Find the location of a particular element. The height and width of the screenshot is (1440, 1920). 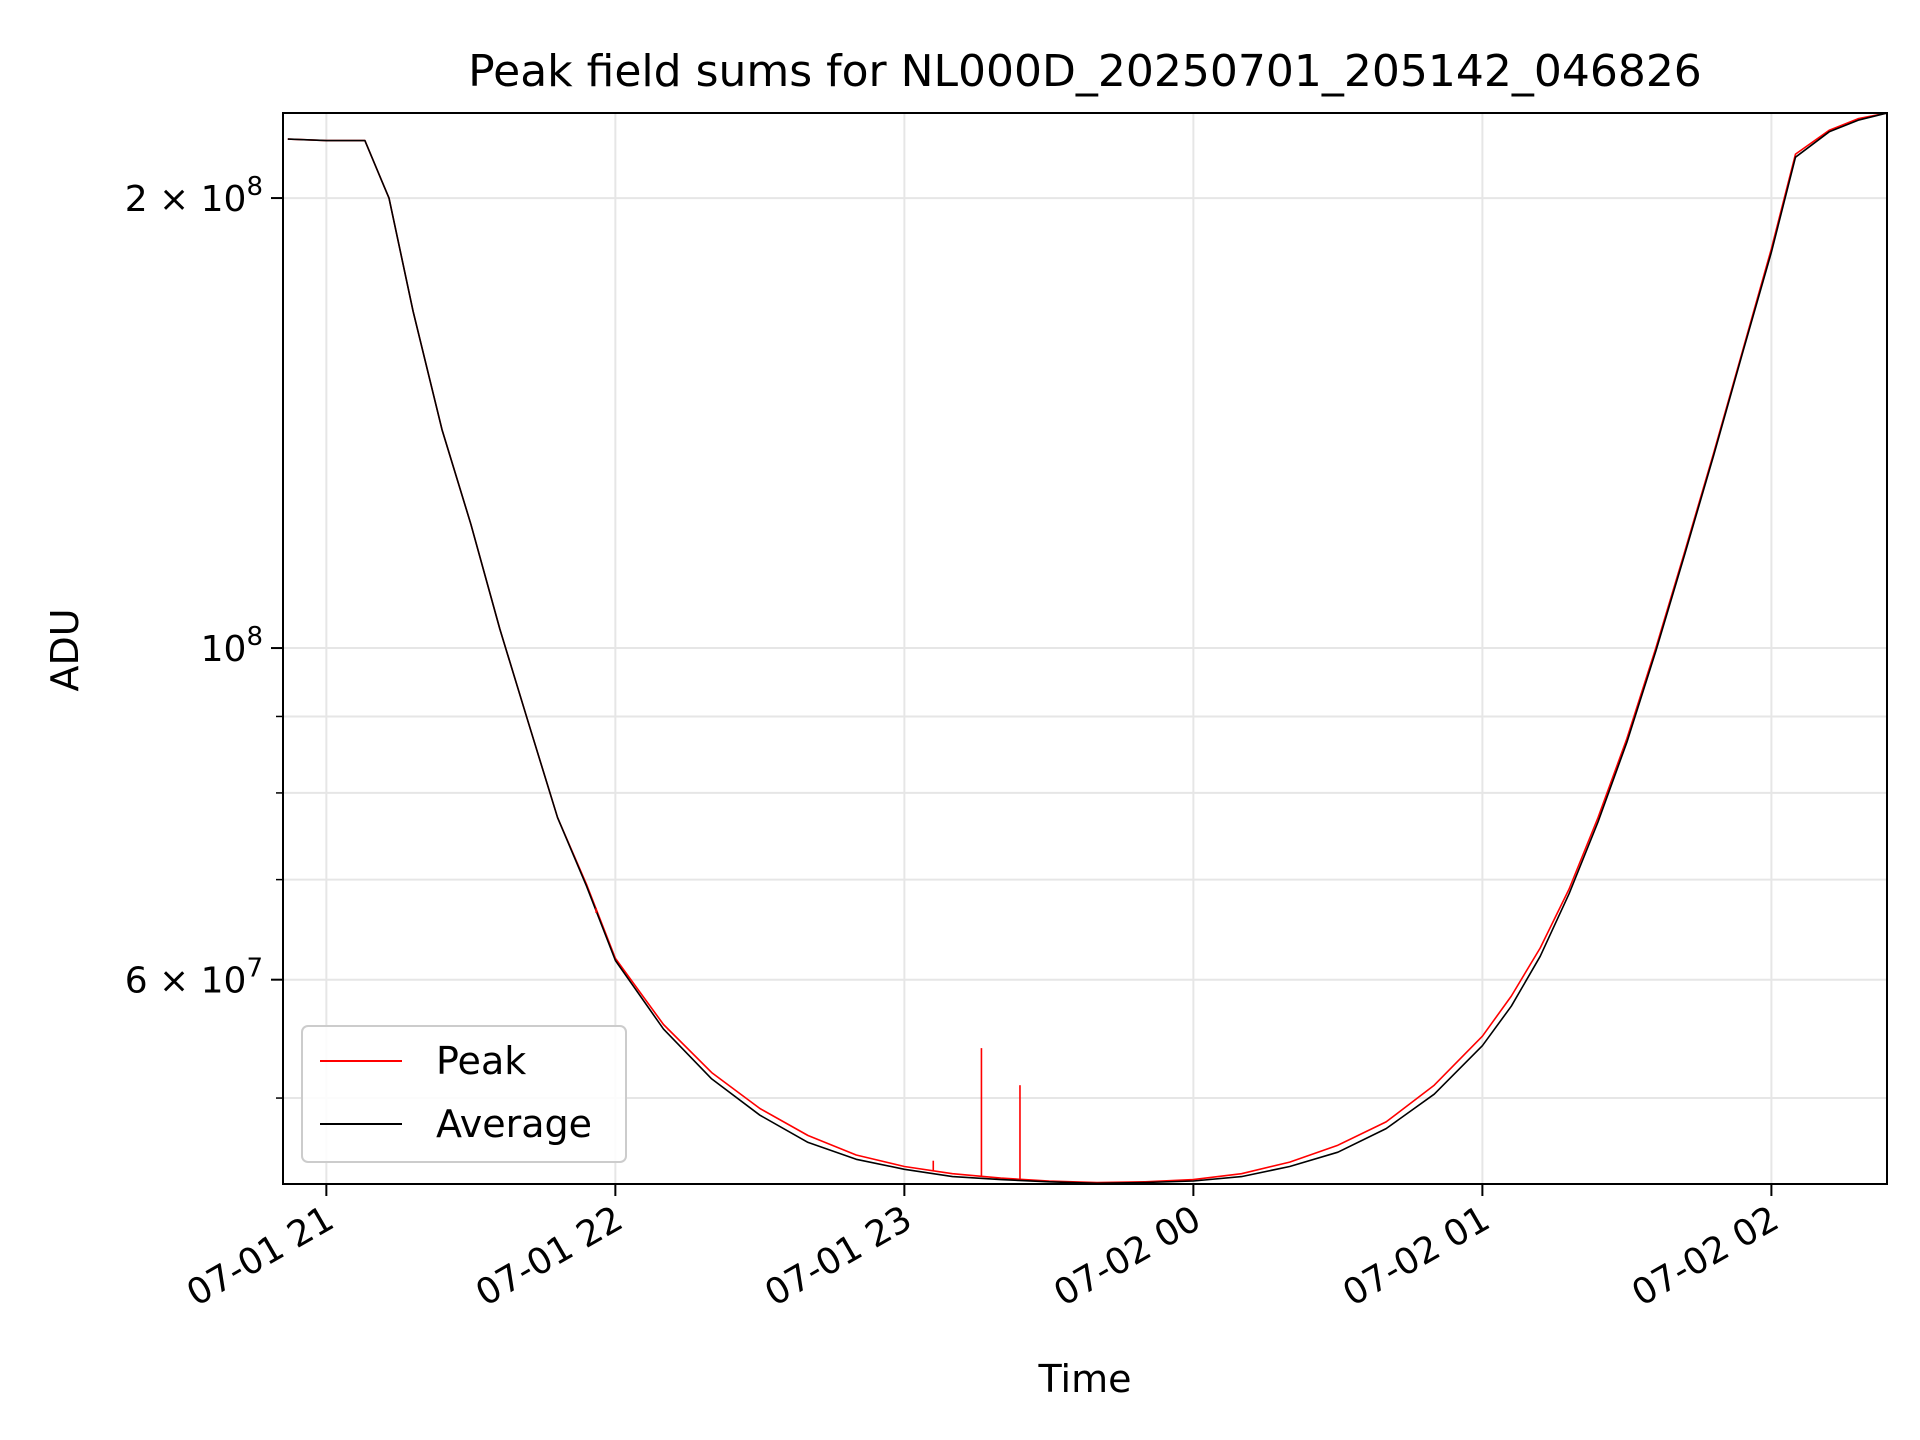

y-axis-label: ADU is located at coordinates (65, 649).